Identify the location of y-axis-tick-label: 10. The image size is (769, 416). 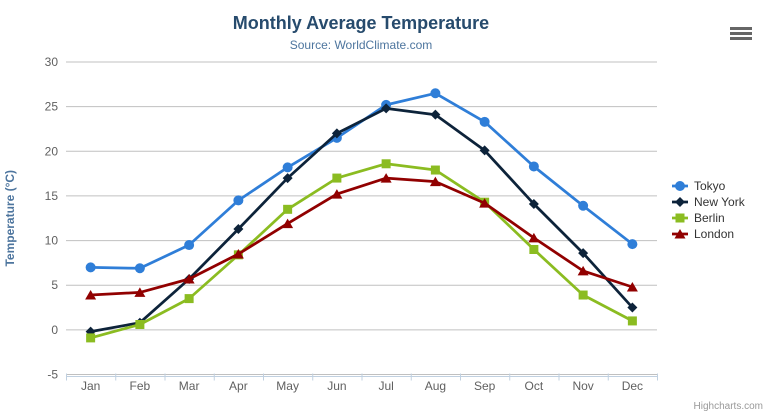
(52, 241).